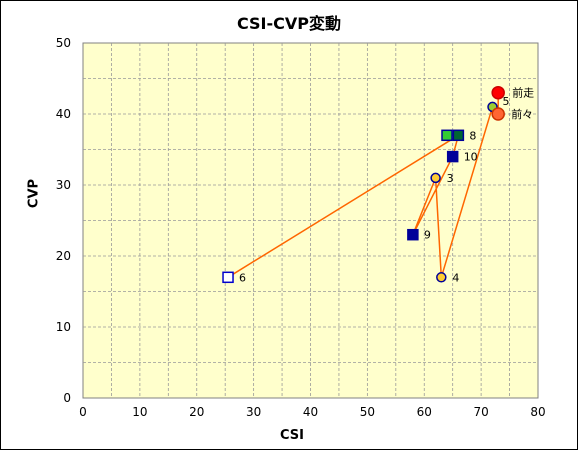  What do you see at coordinates (424, 412) in the screenshot?
I see `x-tick-label: 60` at bounding box center [424, 412].